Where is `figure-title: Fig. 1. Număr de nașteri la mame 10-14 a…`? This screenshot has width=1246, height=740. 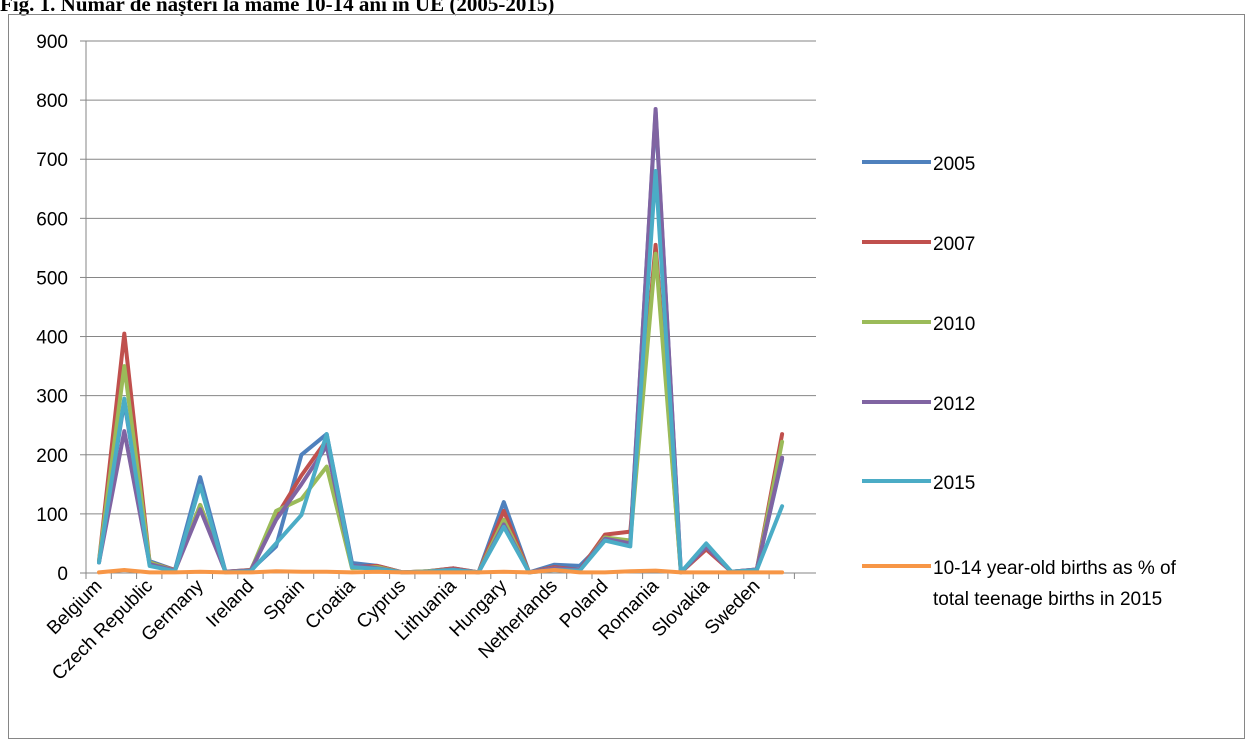
figure-title: Fig. 1. Număr de nașteri la mame 10-14 a… is located at coordinates (277, 8).